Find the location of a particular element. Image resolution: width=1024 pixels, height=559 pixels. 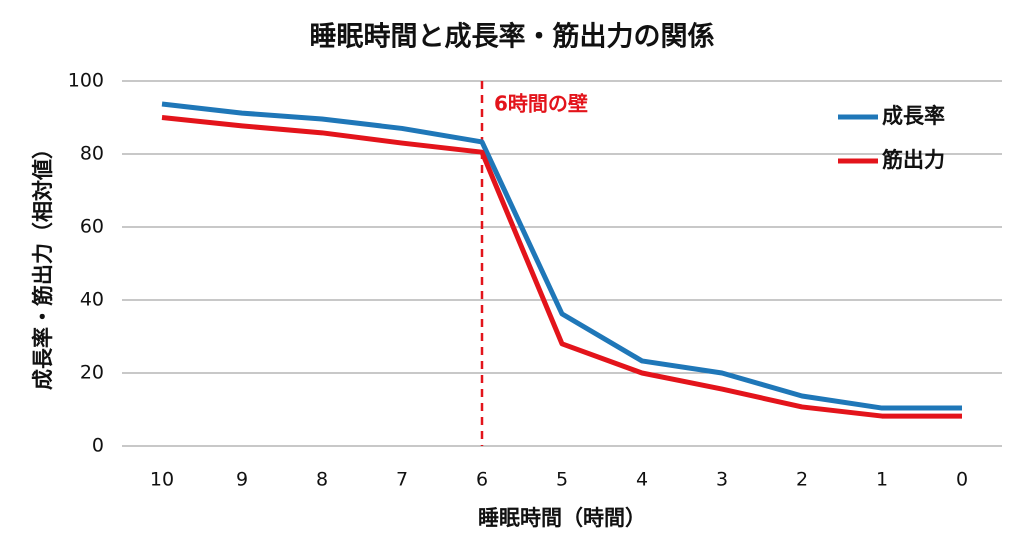

x-tick-label: 0 is located at coordinates (962, 480).